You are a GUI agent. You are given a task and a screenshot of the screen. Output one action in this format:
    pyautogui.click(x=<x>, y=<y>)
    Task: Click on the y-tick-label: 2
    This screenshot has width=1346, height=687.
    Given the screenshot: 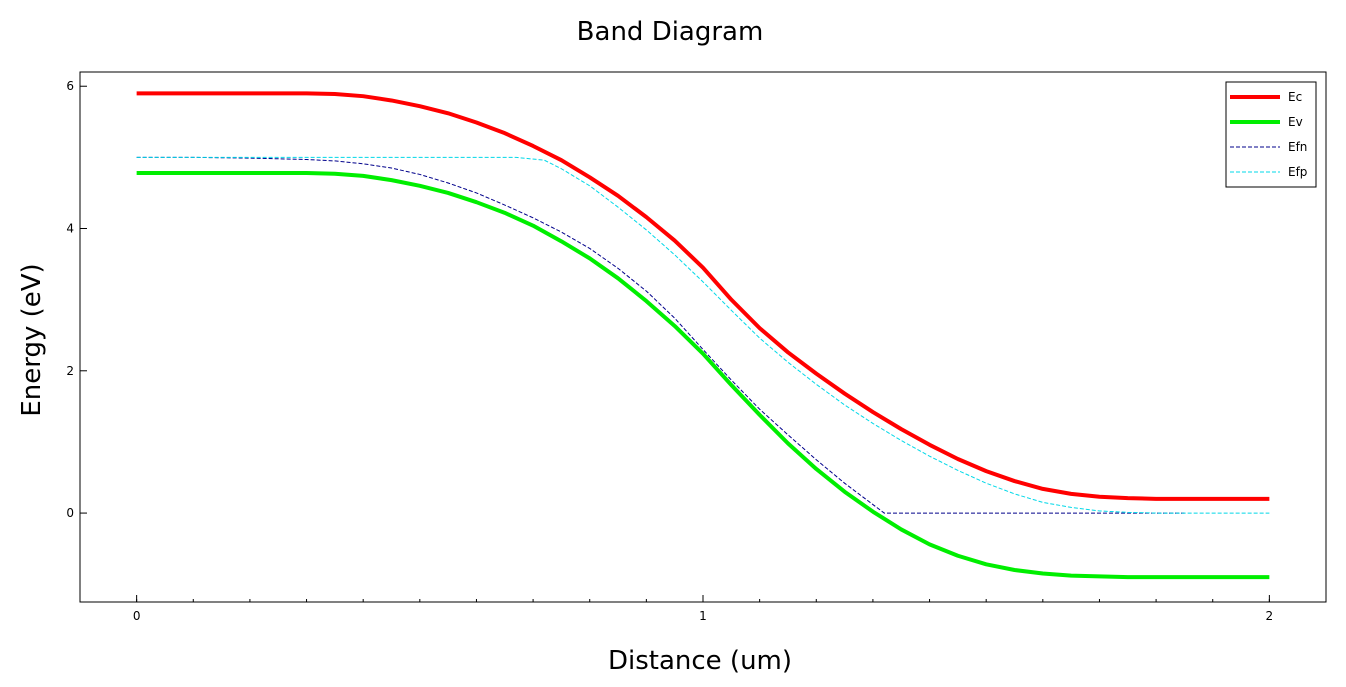 What is the action you would take?
    pyautogui.click(x=70, y=371)
    